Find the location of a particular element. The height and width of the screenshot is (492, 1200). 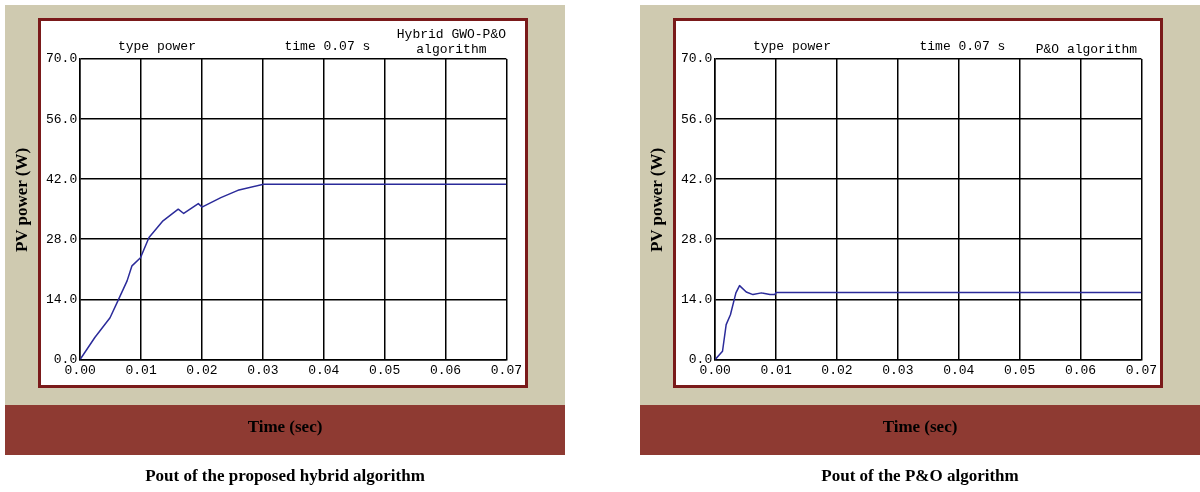

text: P&O algorithm is located at coordinates (1086, 49).